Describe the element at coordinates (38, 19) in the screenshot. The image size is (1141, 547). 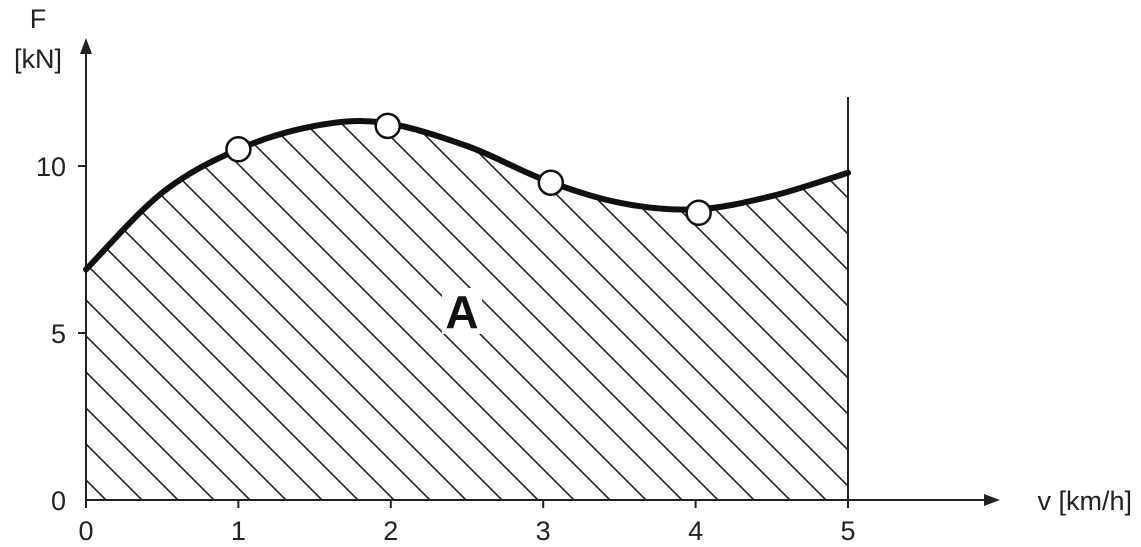
I see `y-axis-symbol: F` at that location.